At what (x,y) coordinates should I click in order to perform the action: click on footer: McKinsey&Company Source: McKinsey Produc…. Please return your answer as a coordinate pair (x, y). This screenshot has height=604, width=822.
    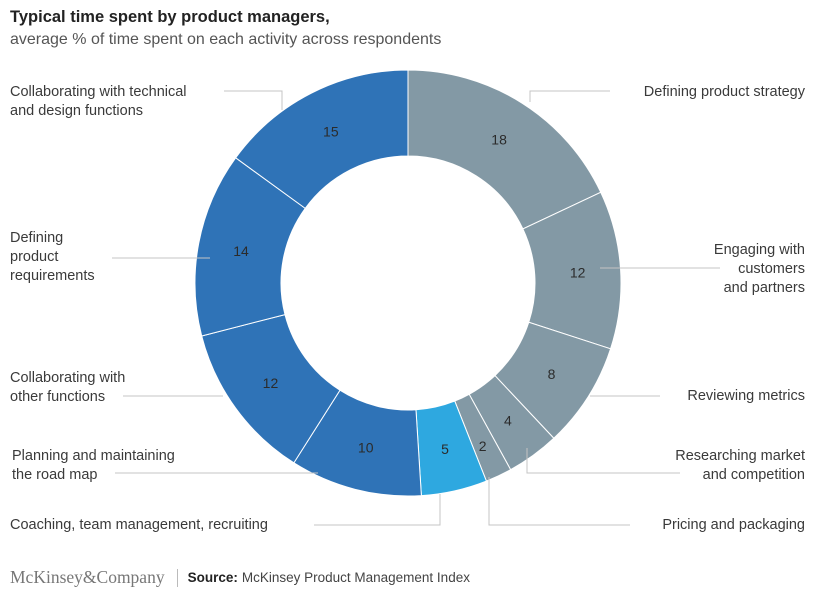
    Looking at the image, I should click on (240, 577).